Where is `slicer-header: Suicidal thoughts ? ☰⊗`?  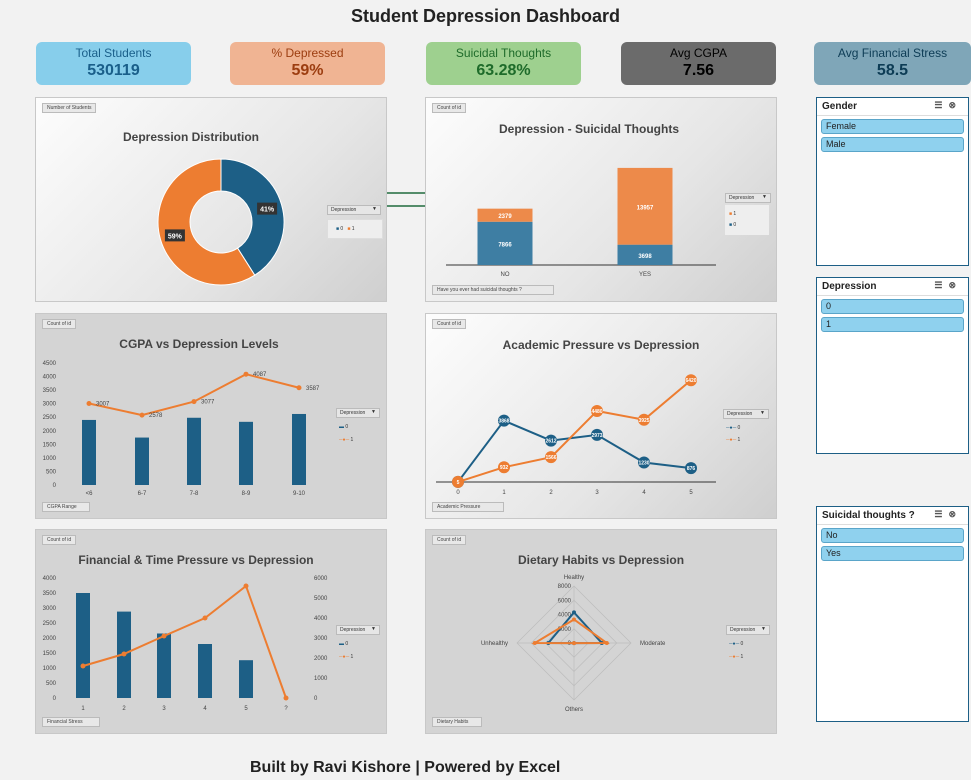 slicer-header: Suicidal thoughts ? ☰⊗ is located at coordinates (892, 516).